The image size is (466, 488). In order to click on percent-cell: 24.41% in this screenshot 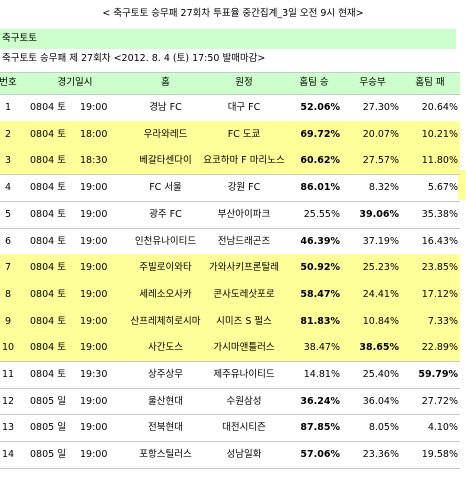, I will do `click(380, 294)`.